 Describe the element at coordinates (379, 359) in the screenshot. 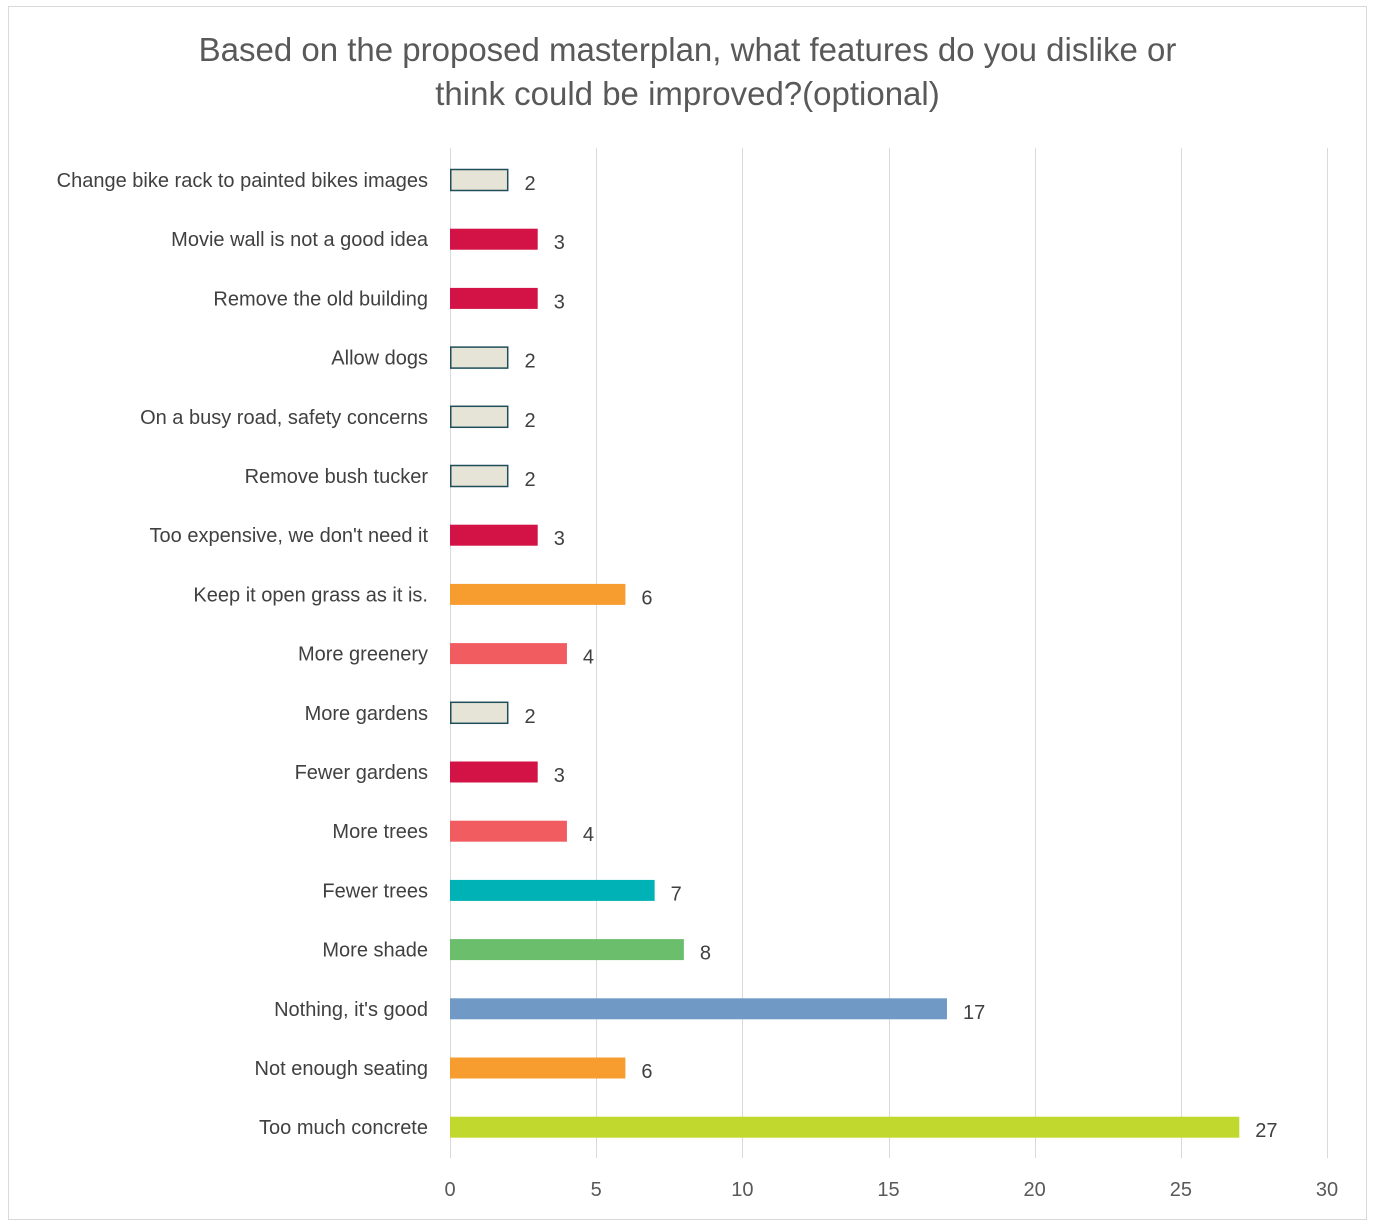

I see `category-label: Allow dogs` at that location.